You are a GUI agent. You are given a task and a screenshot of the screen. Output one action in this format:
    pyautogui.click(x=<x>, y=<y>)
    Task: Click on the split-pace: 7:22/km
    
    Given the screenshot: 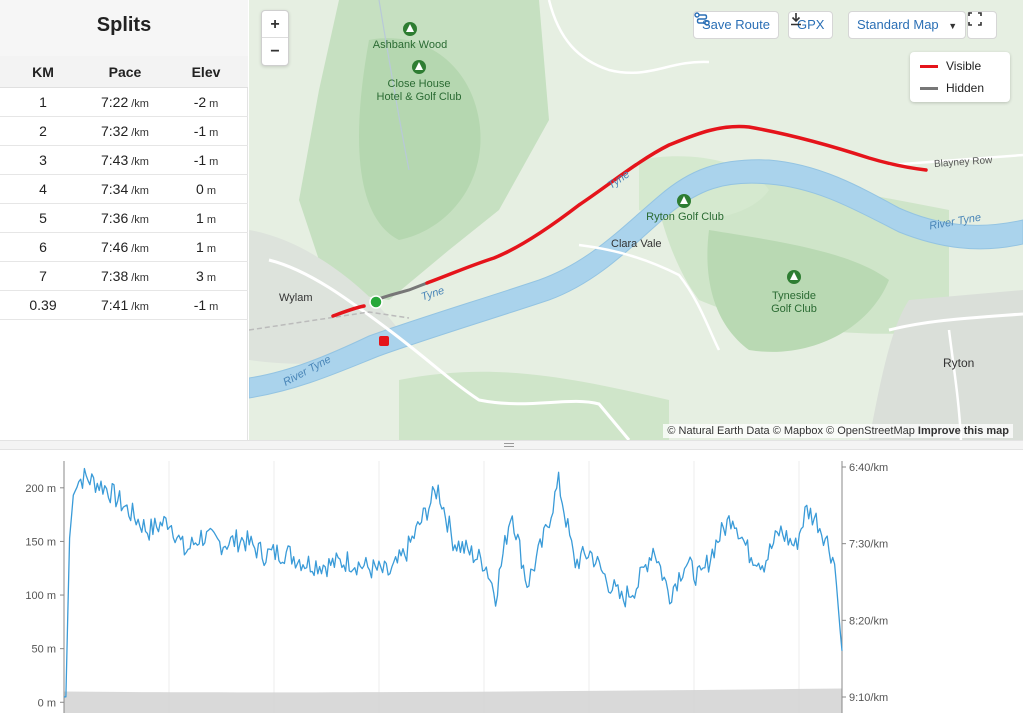 What is the action you would take?
    pyautogui.click(x=125, y=103)
    